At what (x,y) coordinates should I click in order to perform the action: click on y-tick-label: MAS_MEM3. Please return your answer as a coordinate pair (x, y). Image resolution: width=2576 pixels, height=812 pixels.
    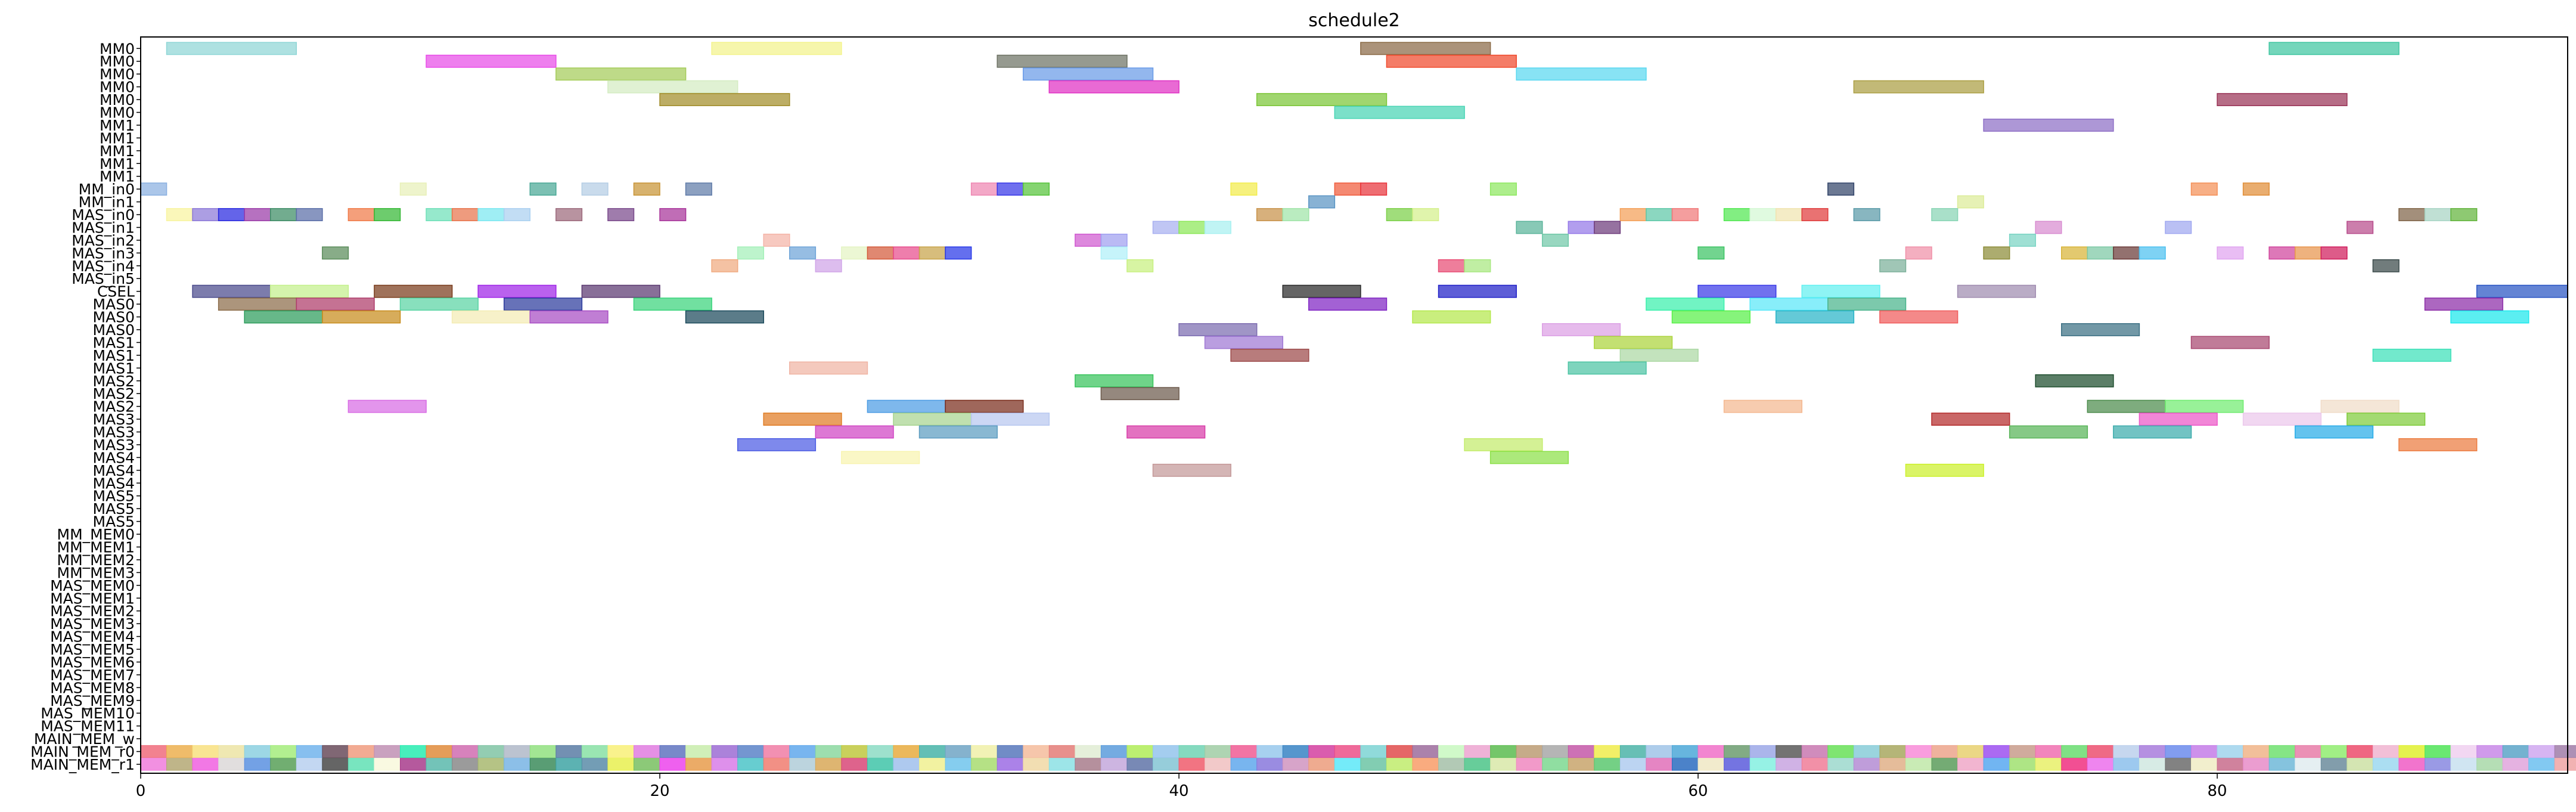
    Looking at the image, I should click on (93, 624).